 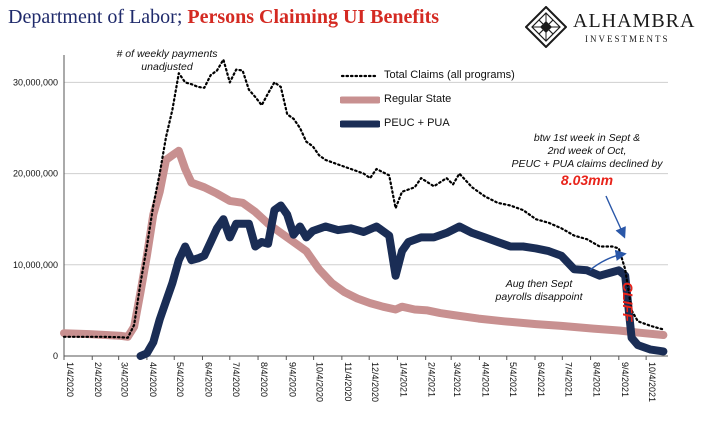 What do you see at coordinates (313, 17) in the screenshot?
I see `title-accent: Persons Claiming UI Benefits` at bounding box center [313, 17].